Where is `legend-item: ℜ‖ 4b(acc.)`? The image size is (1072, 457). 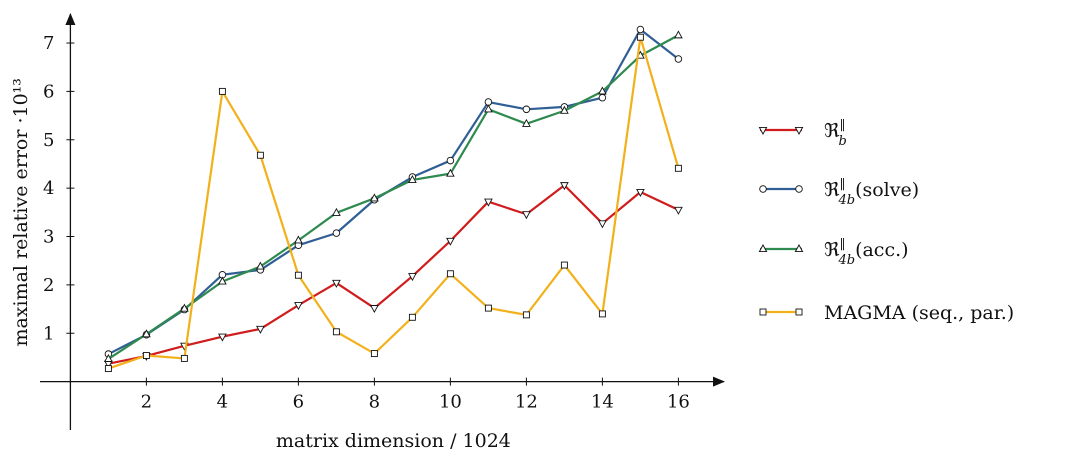
legend-item: ℜ‖ 4b(acc.) is located at coordinates (833, 252).